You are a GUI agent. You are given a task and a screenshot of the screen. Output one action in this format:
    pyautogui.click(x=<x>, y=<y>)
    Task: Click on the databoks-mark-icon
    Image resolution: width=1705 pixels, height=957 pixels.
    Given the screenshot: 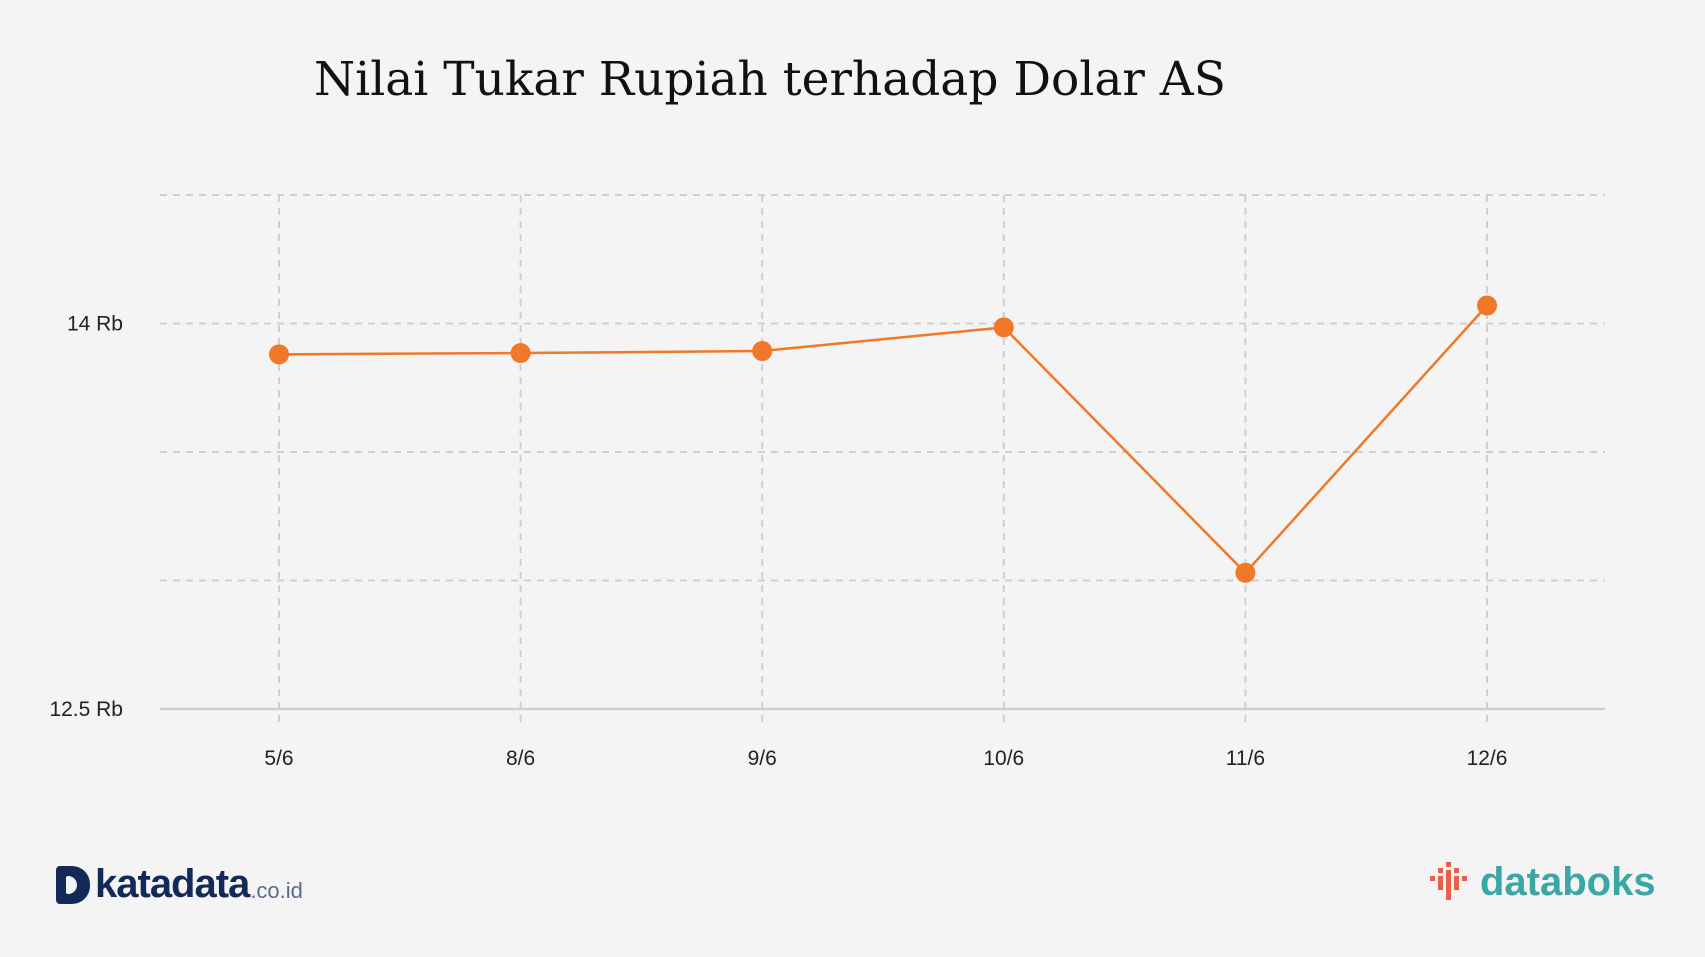 What is the action you would take?
    pyautogui.click(x=1448, y=881)
    